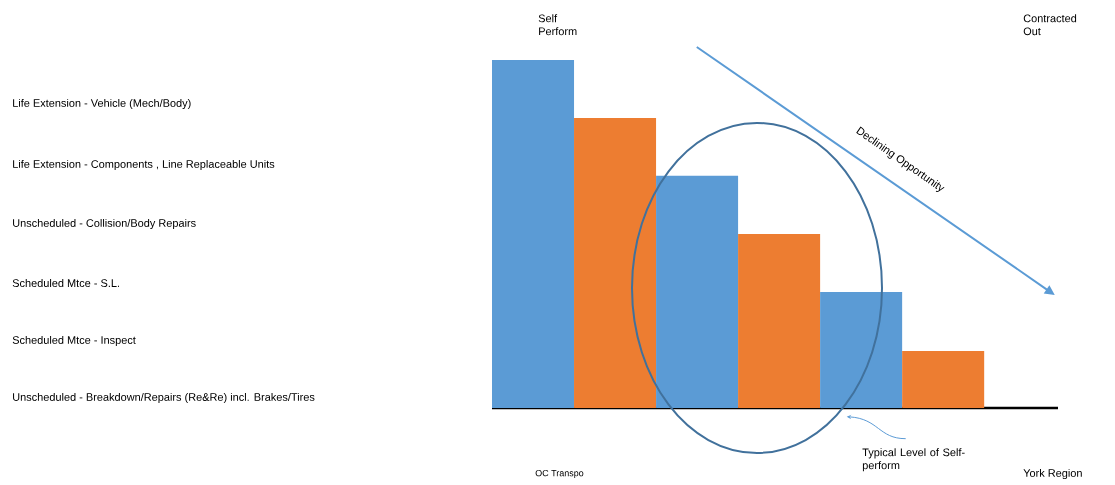 Image resolution: width=1115 pixels, height=485 pixels. Describe the element at coordinates (557, 25) in the screenshot. I see `text: Self Perform` at that location.